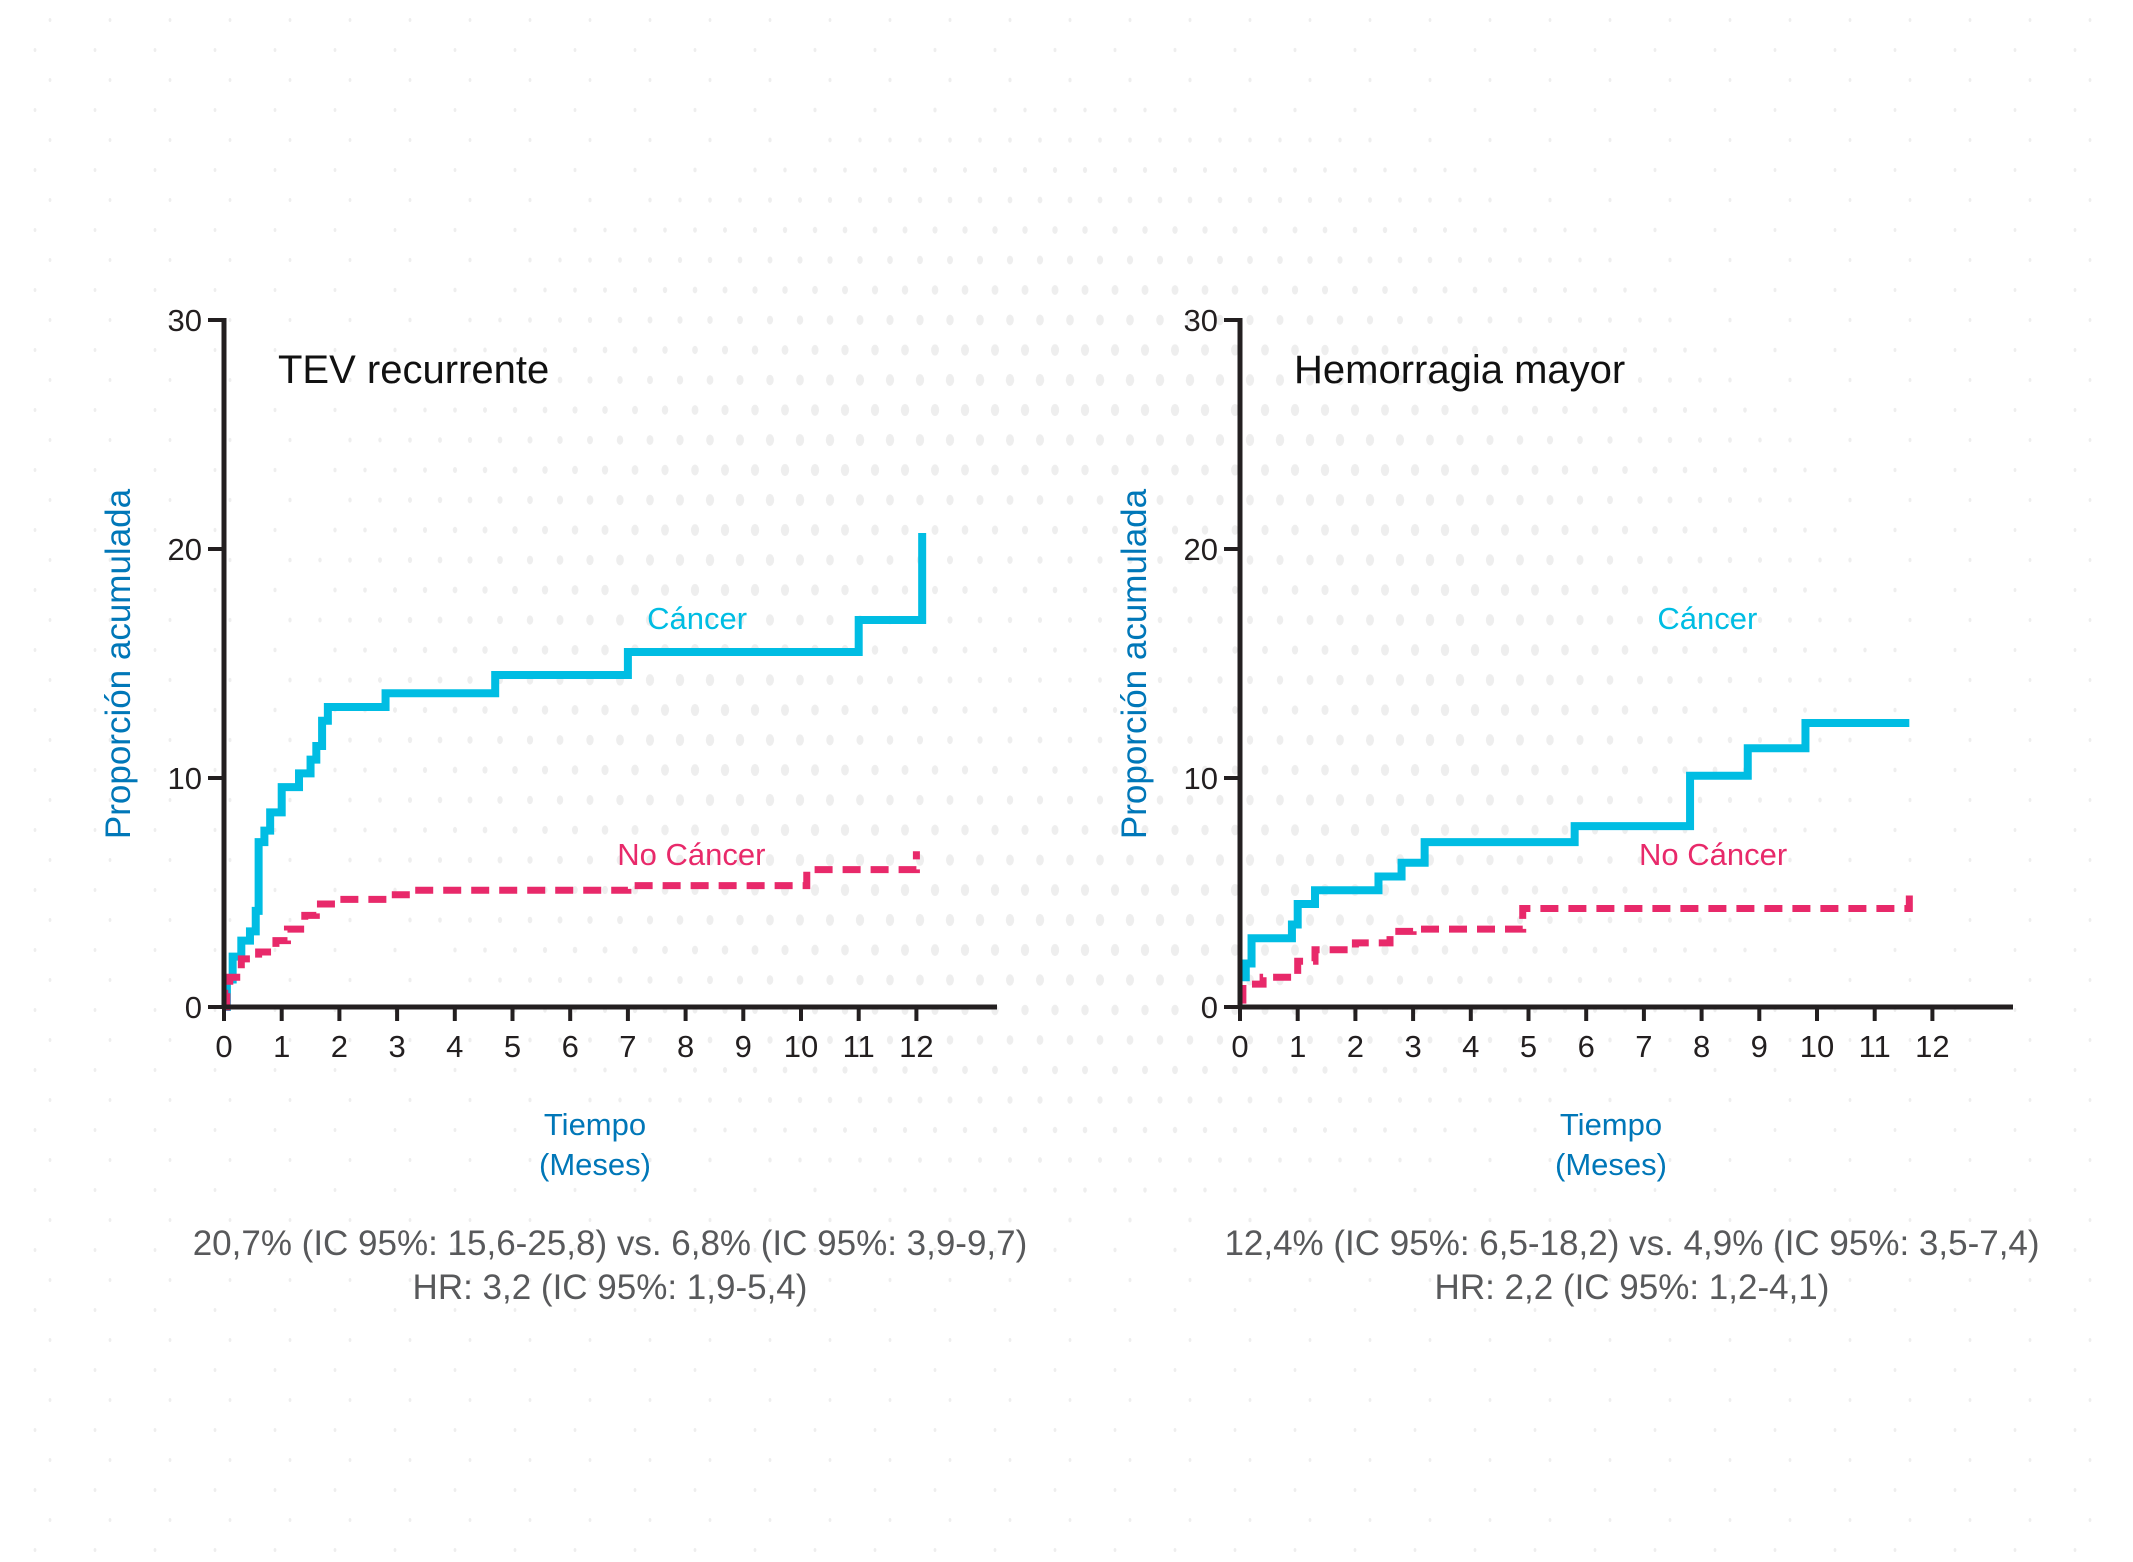 The image size is (2133, 1562). I want to click on chart-title: Hemorragia mayor, so click(1459, 370).